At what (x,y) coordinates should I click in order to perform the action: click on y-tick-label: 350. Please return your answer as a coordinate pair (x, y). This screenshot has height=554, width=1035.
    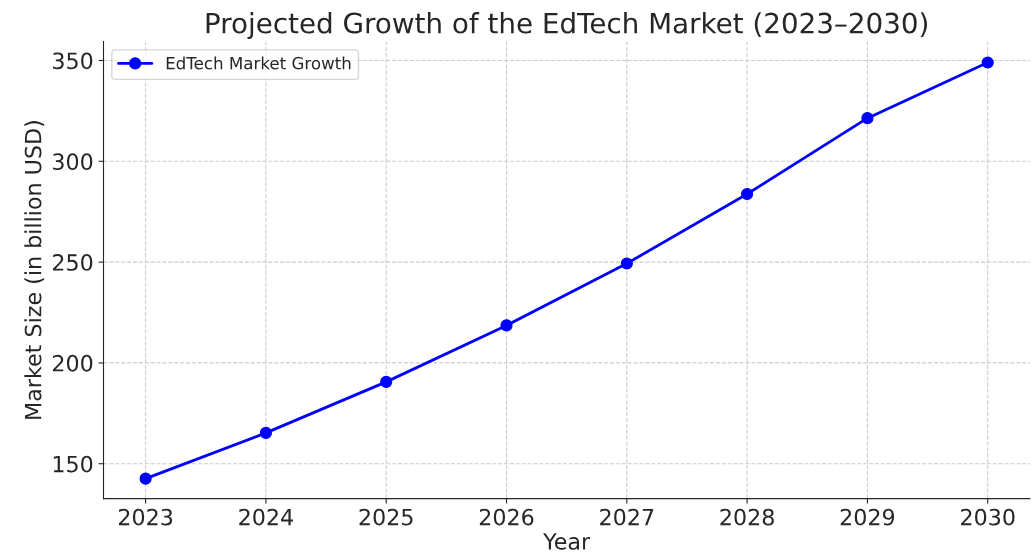
    Looking at the image, I should click on (73, 61).